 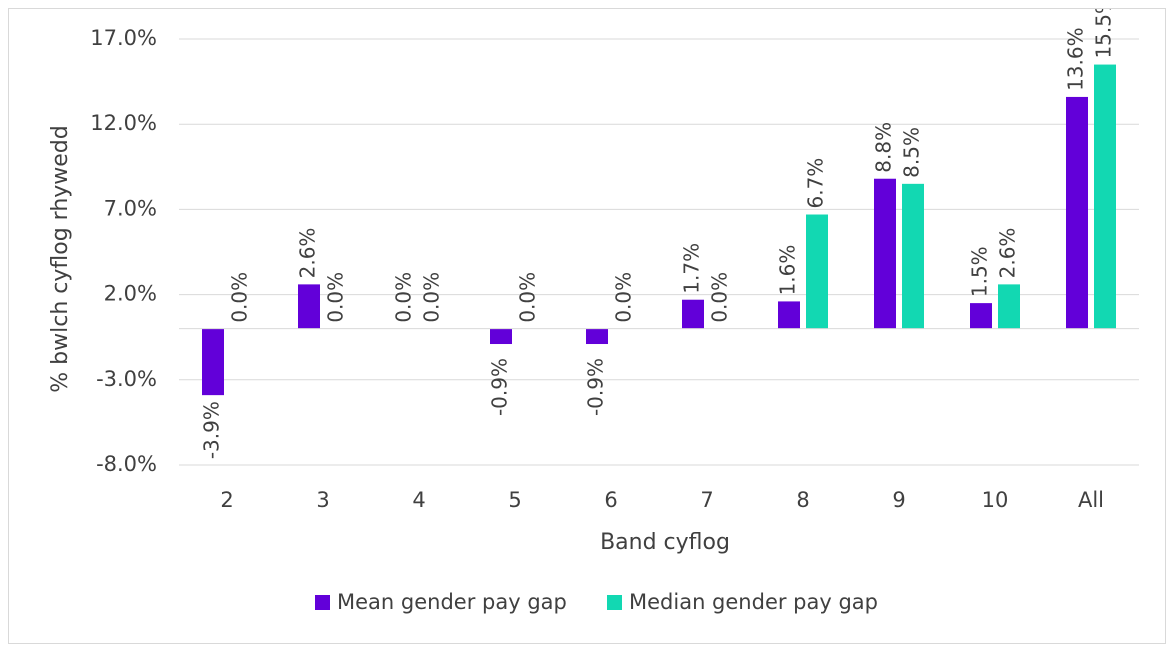 I want to click on y-tick-label: 2.0%, so click(x=130, y=294).